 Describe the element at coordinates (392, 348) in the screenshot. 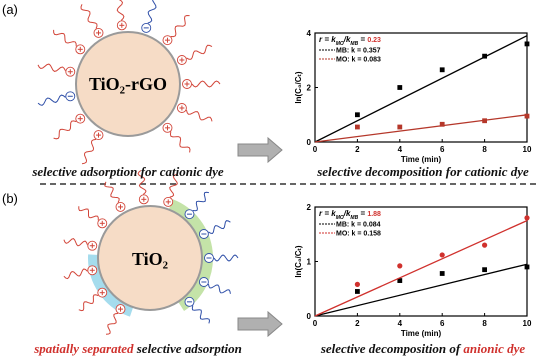

I see `caption-part: selective decomposition of` at that location.